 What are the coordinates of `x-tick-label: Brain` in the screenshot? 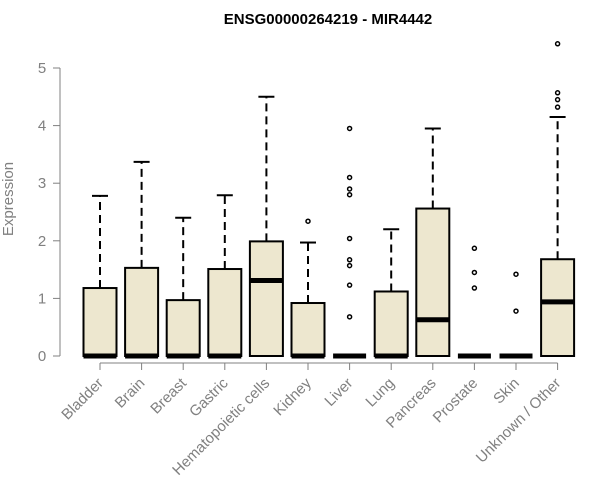 It's located at (130, 393).